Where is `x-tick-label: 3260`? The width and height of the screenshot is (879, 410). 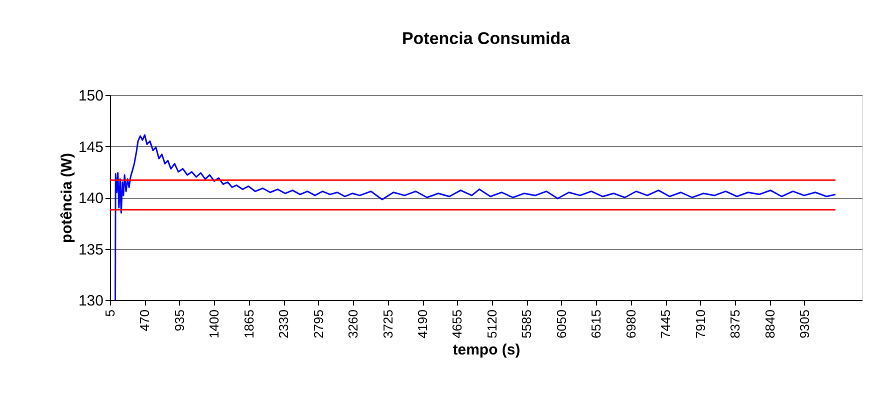 x-tick-label: 3260 is located at coordinates (353, 324).